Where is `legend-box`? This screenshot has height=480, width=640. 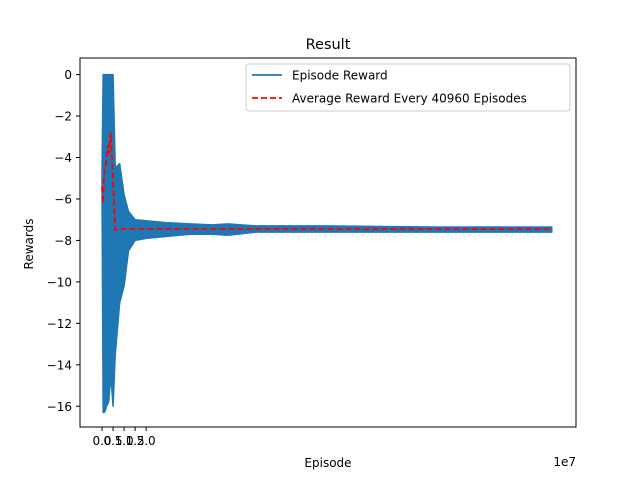
legend-box is located at coordinates (408, 87).